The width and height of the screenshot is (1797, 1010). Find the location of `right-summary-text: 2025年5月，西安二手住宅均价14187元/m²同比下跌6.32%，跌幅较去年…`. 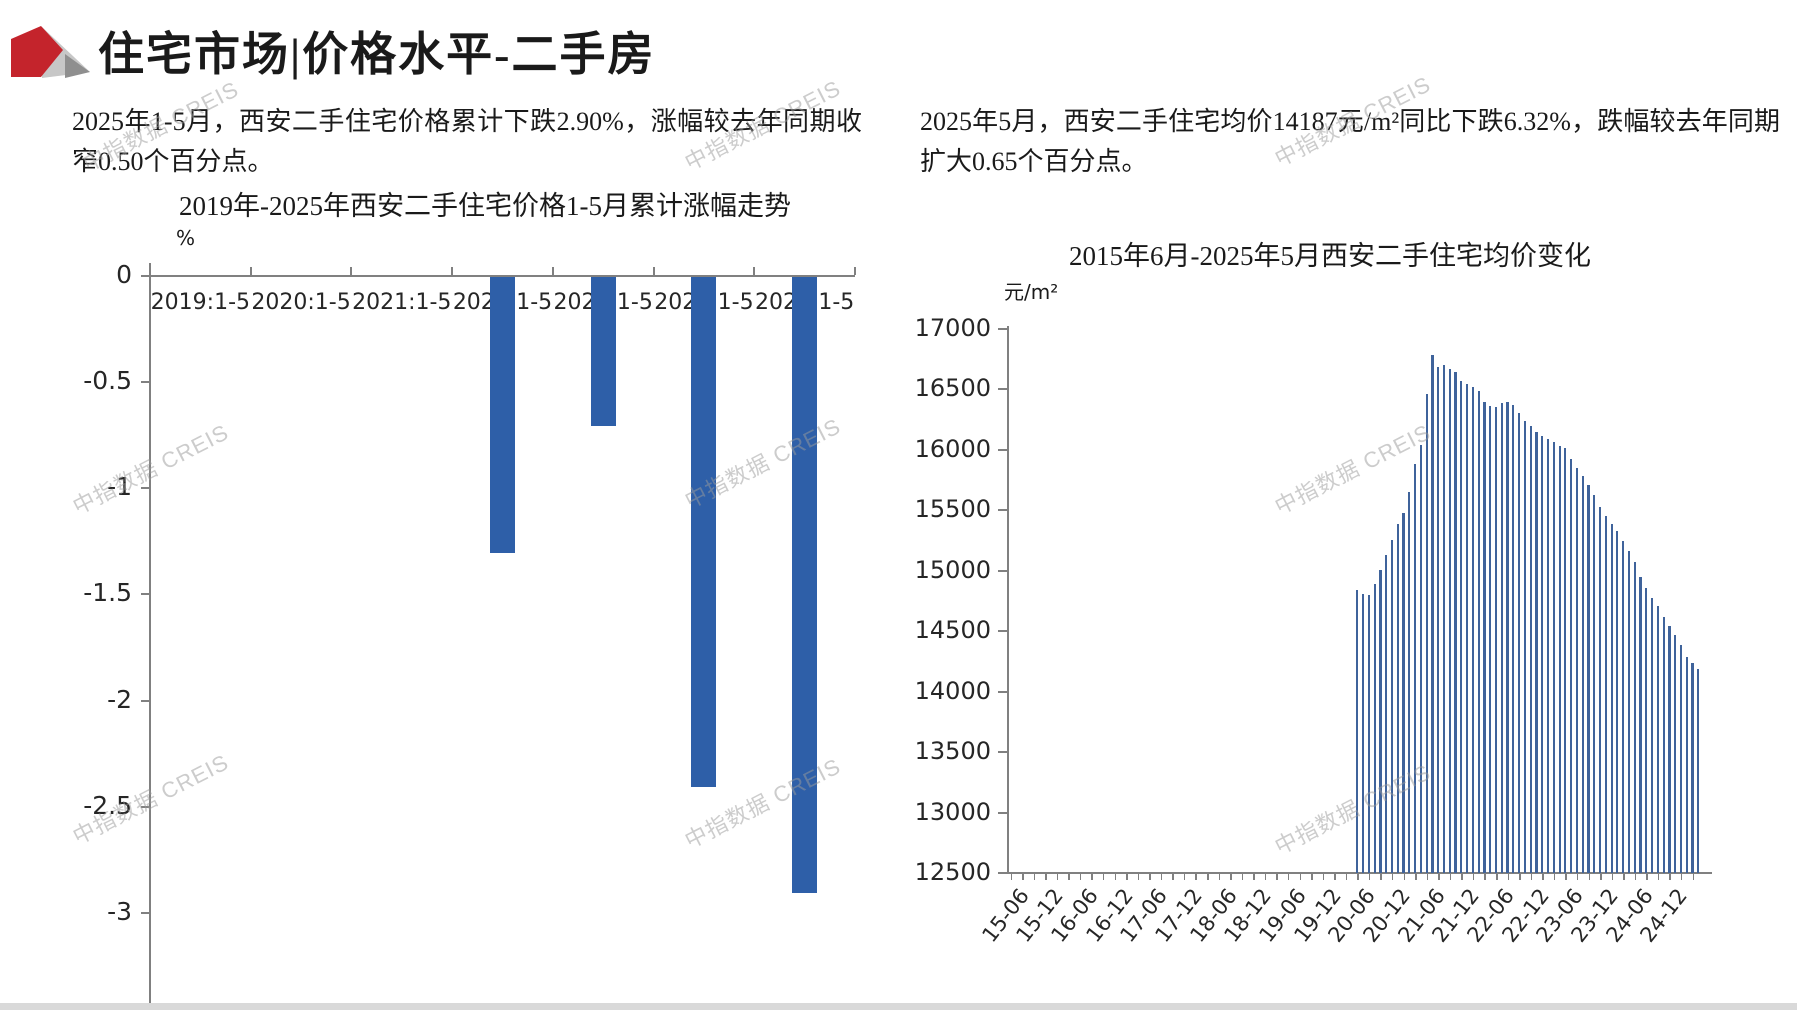

right-summary-text: 2025年5月，西安二手住宅均价14187元/m²同比下跌6.32%，跌幅较去年… is located at coordinates (1350, 141).